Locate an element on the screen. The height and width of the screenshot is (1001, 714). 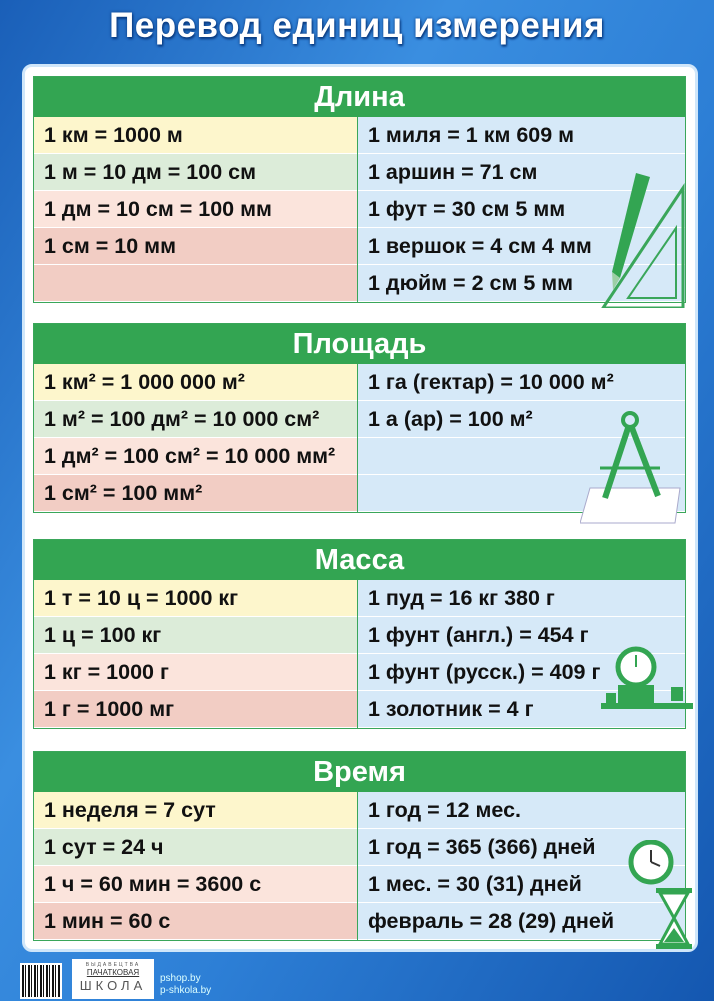
conversion-row: 1 год = 12 мес. is located at coordinates (521, 810).